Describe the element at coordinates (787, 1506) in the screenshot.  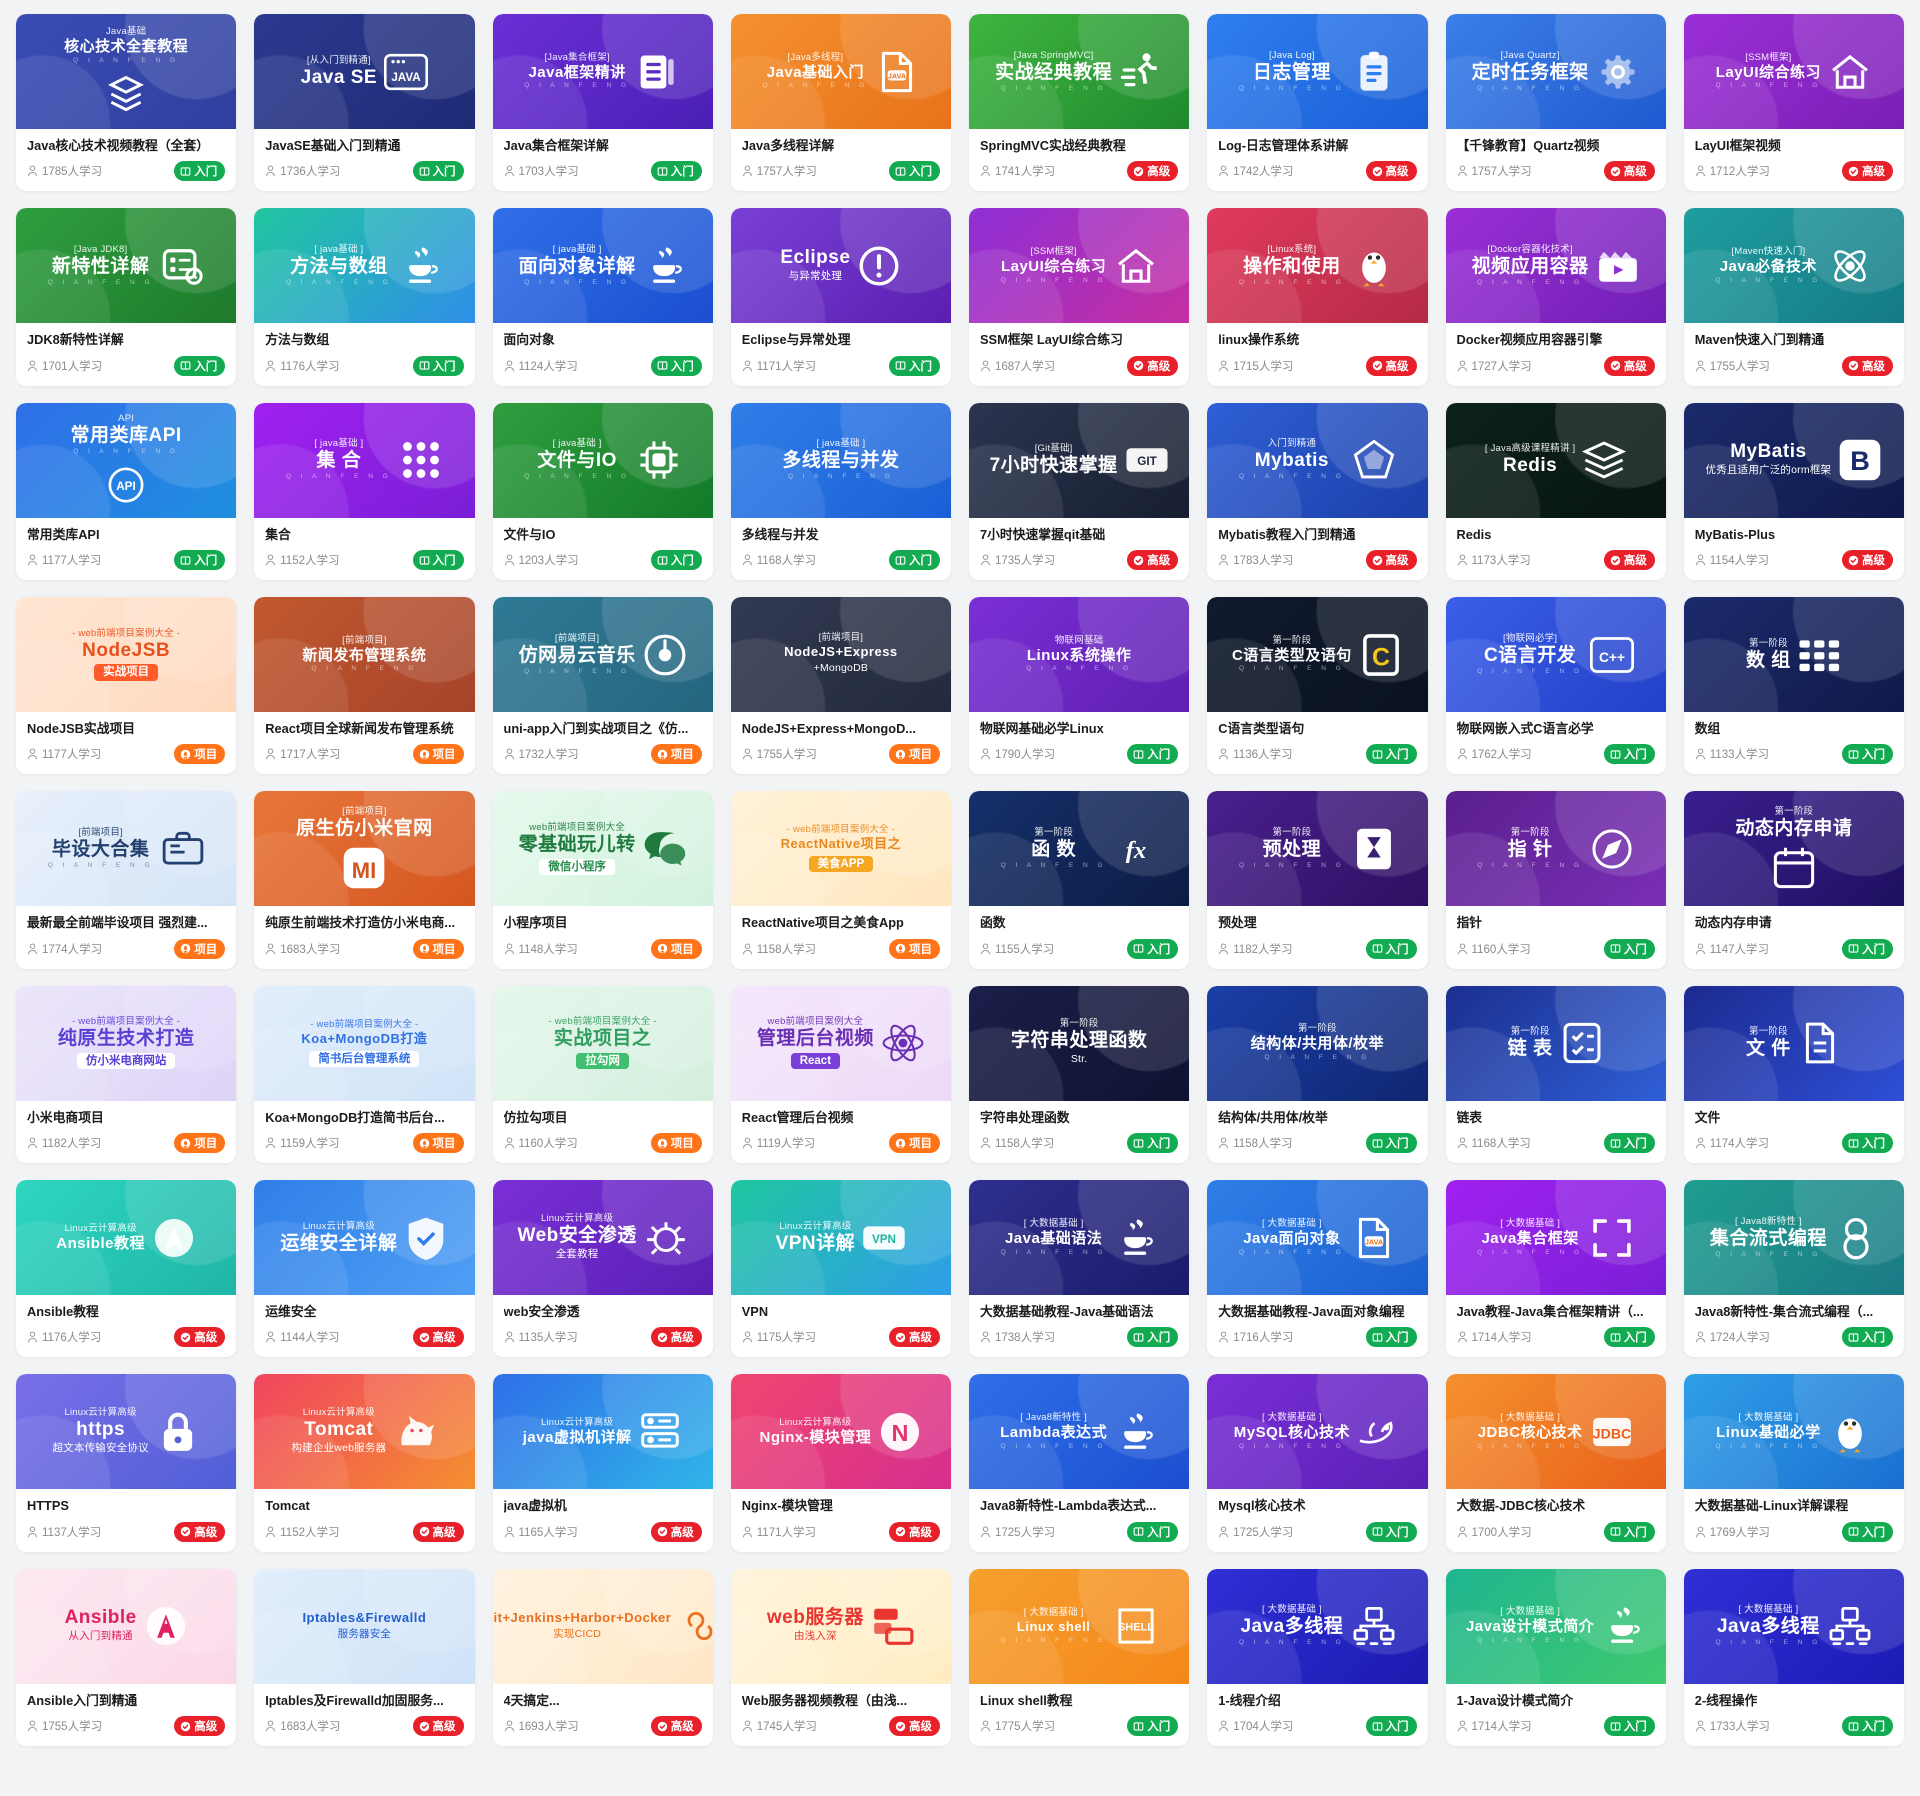
I see `course-title: Nginx-模块管理` at that location.